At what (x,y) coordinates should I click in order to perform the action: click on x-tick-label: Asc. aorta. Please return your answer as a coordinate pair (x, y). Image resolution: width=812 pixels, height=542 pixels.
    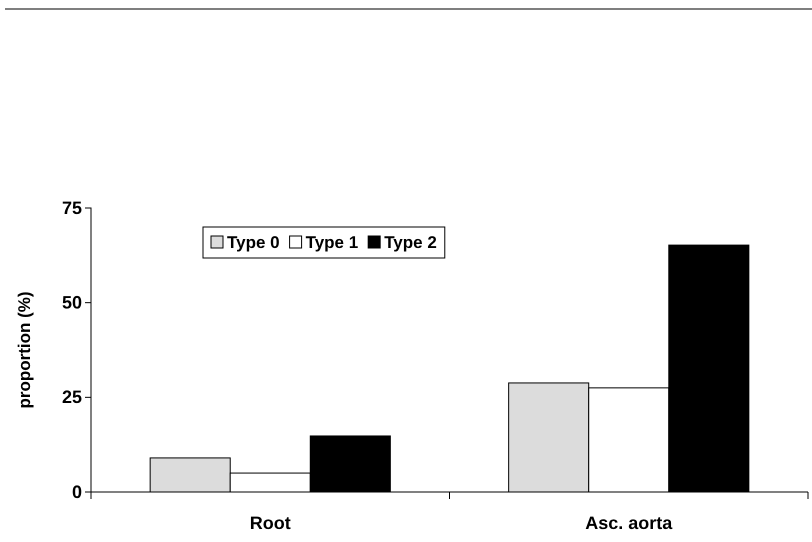
    Looking at the image, I should click on (629, 523).